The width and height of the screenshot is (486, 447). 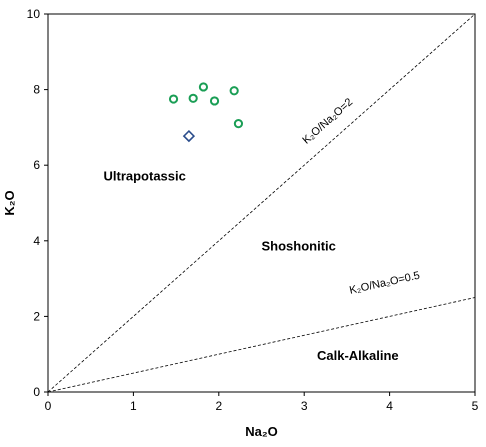 I want to click on field-label-calk-alkaline: Calk-Alkaline, so click(x=358, y=355).